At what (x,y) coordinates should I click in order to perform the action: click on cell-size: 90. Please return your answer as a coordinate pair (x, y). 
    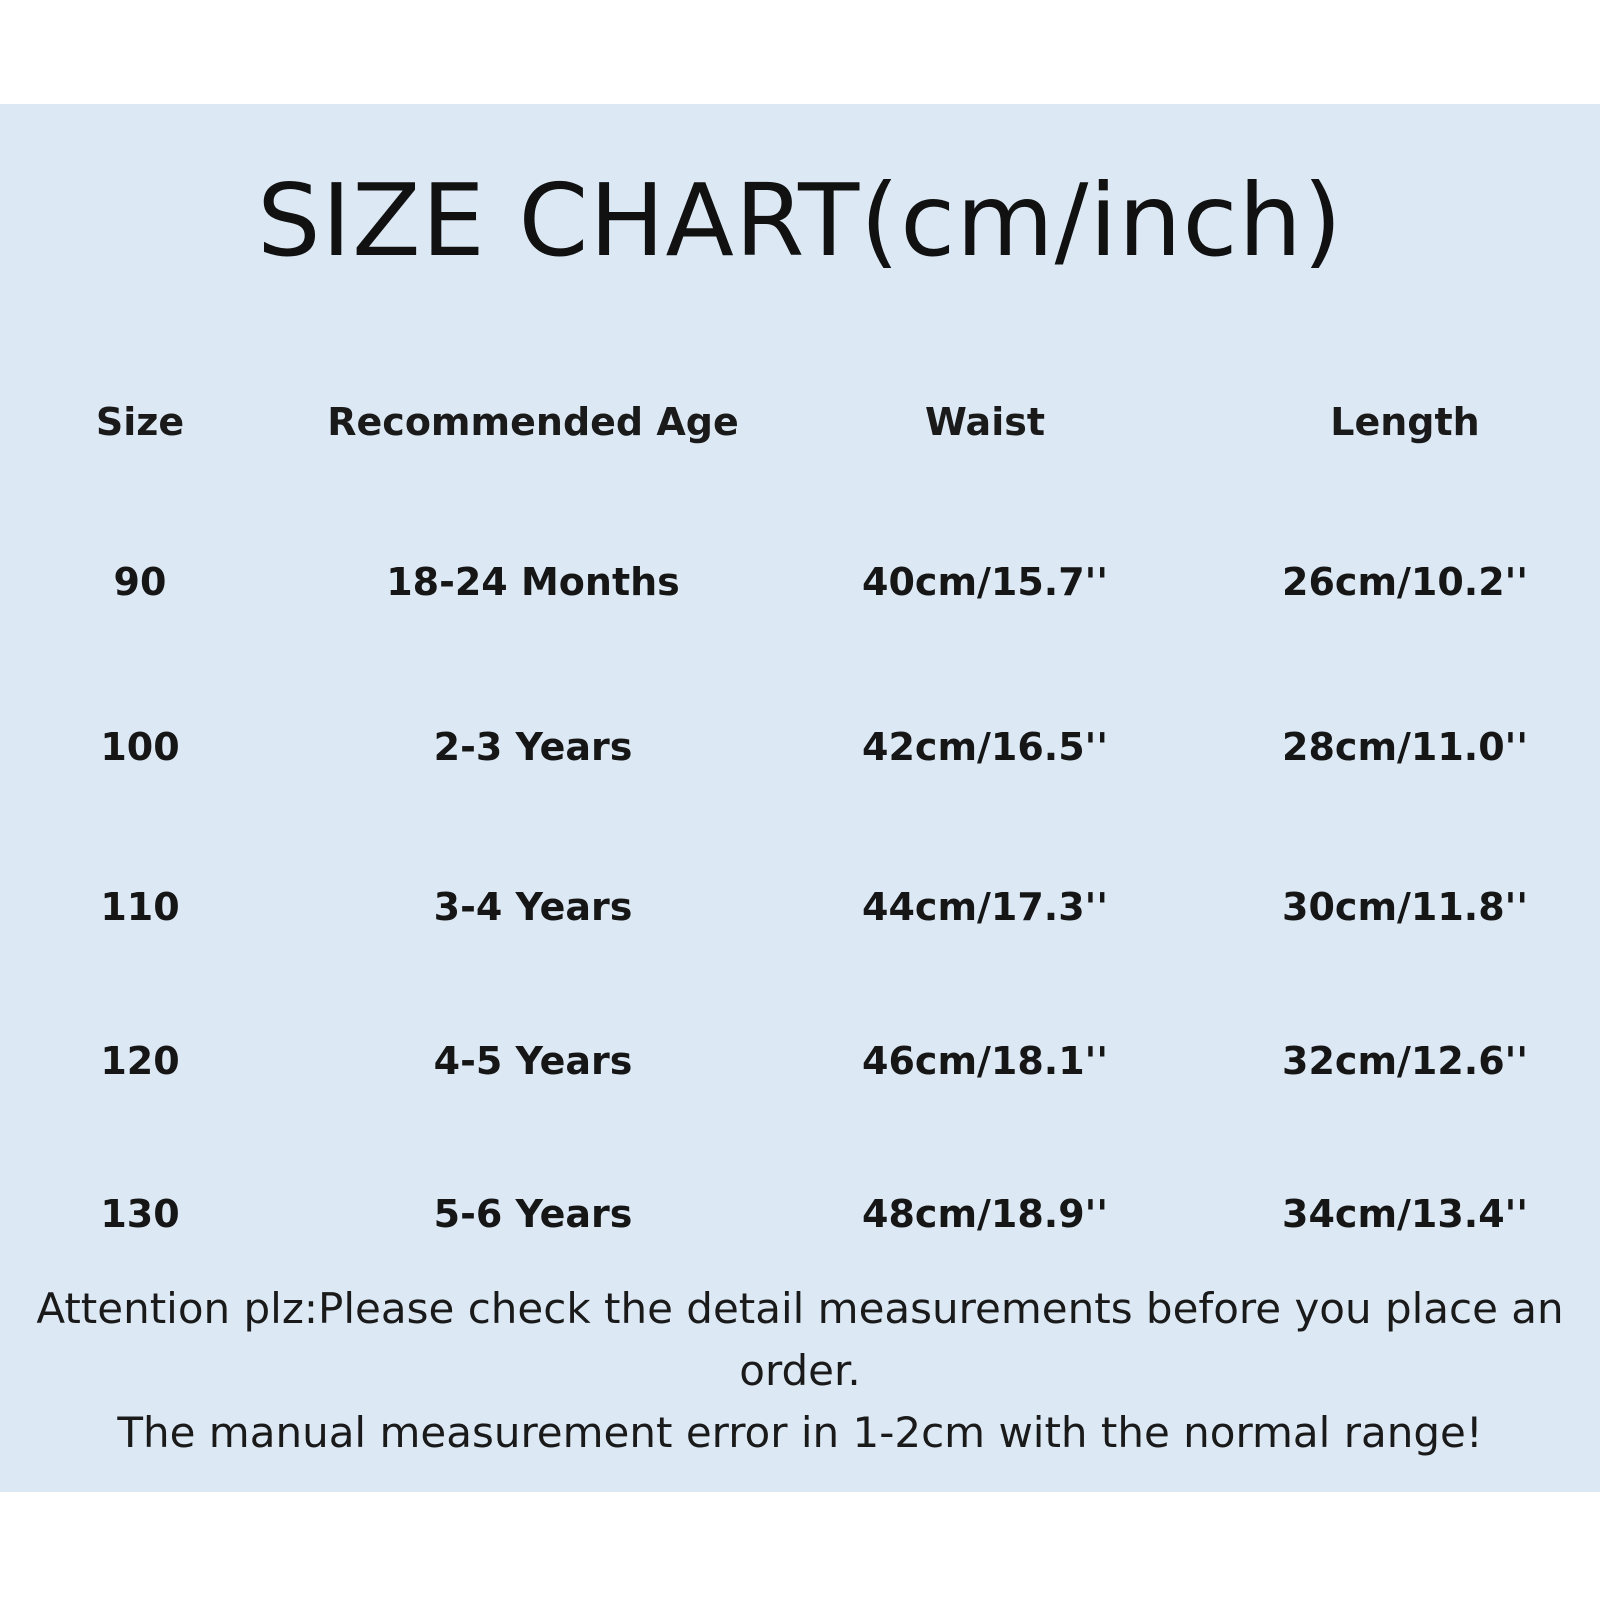
    Looking at the image, I should click on (140, 582).